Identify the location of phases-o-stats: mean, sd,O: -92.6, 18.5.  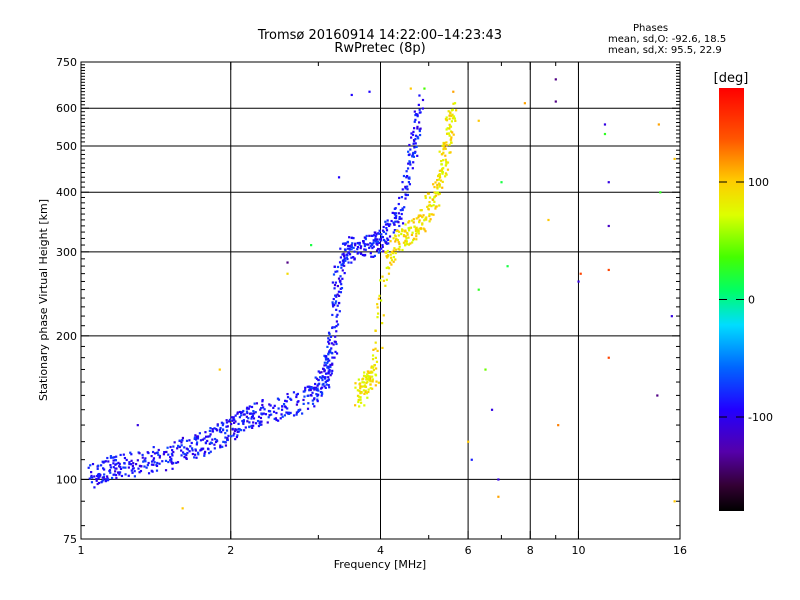
(667, 39).